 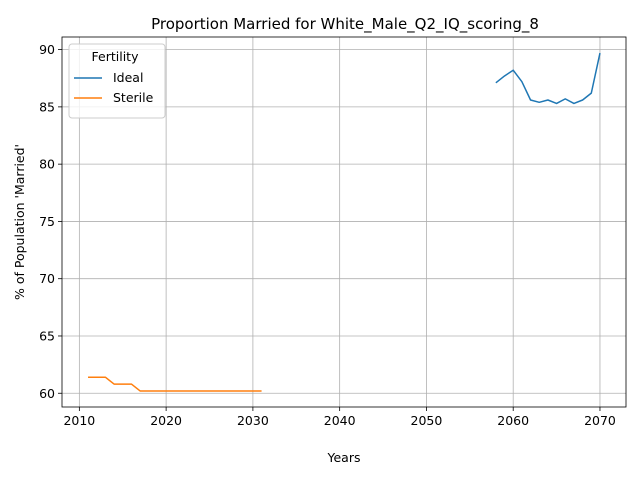 I want to click on legend-label-ideal: Ideal, so click(x=128, y=77).